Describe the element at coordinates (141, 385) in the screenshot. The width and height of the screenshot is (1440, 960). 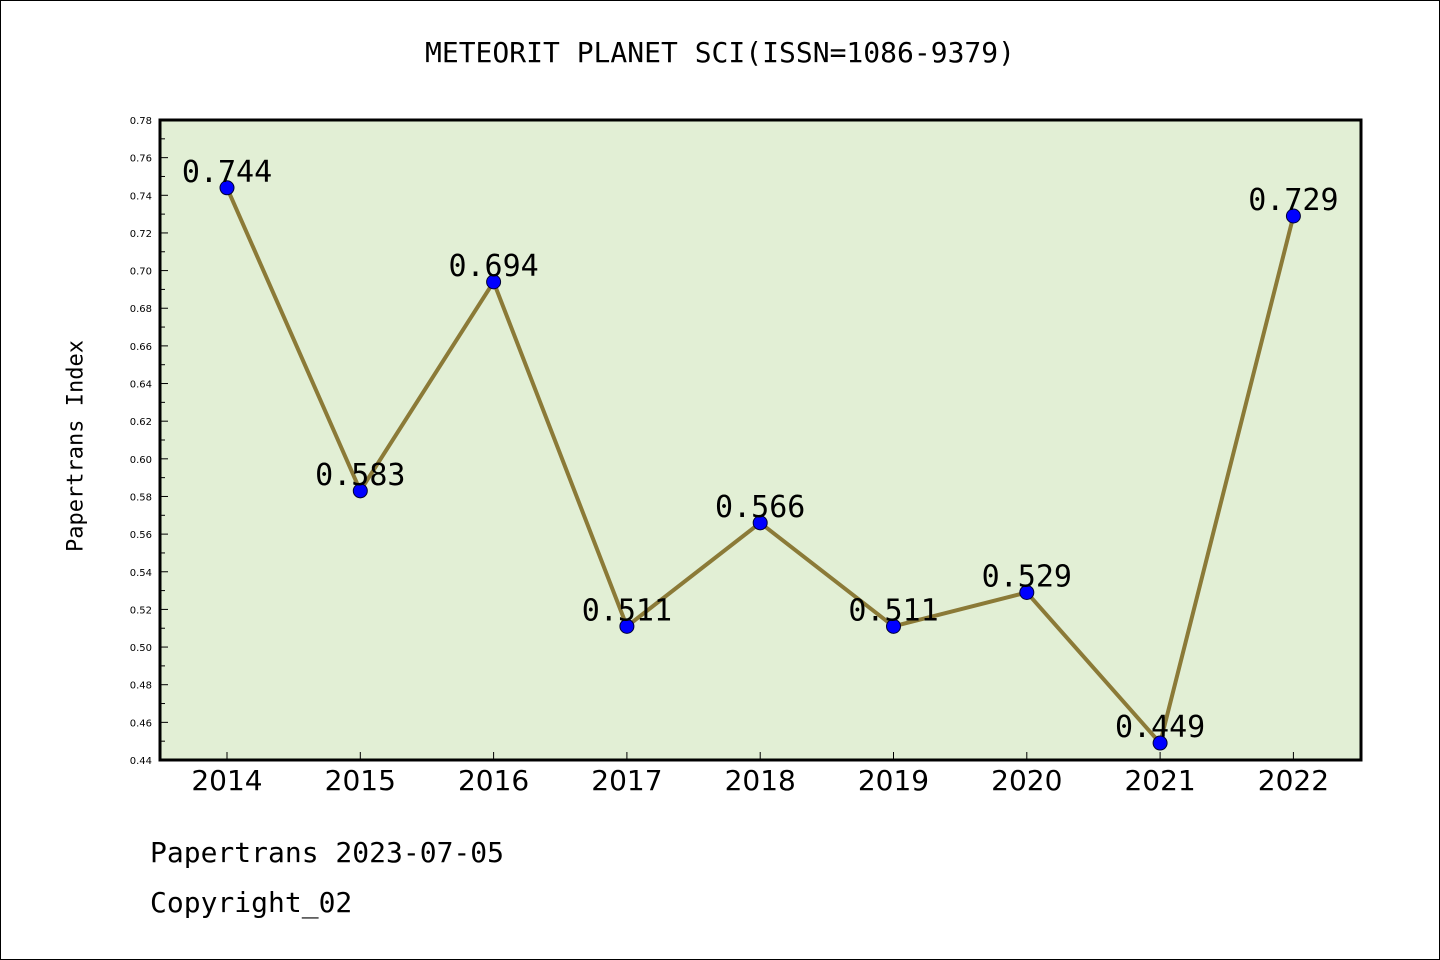
I see `y-tick-label: 0.64` at that location.